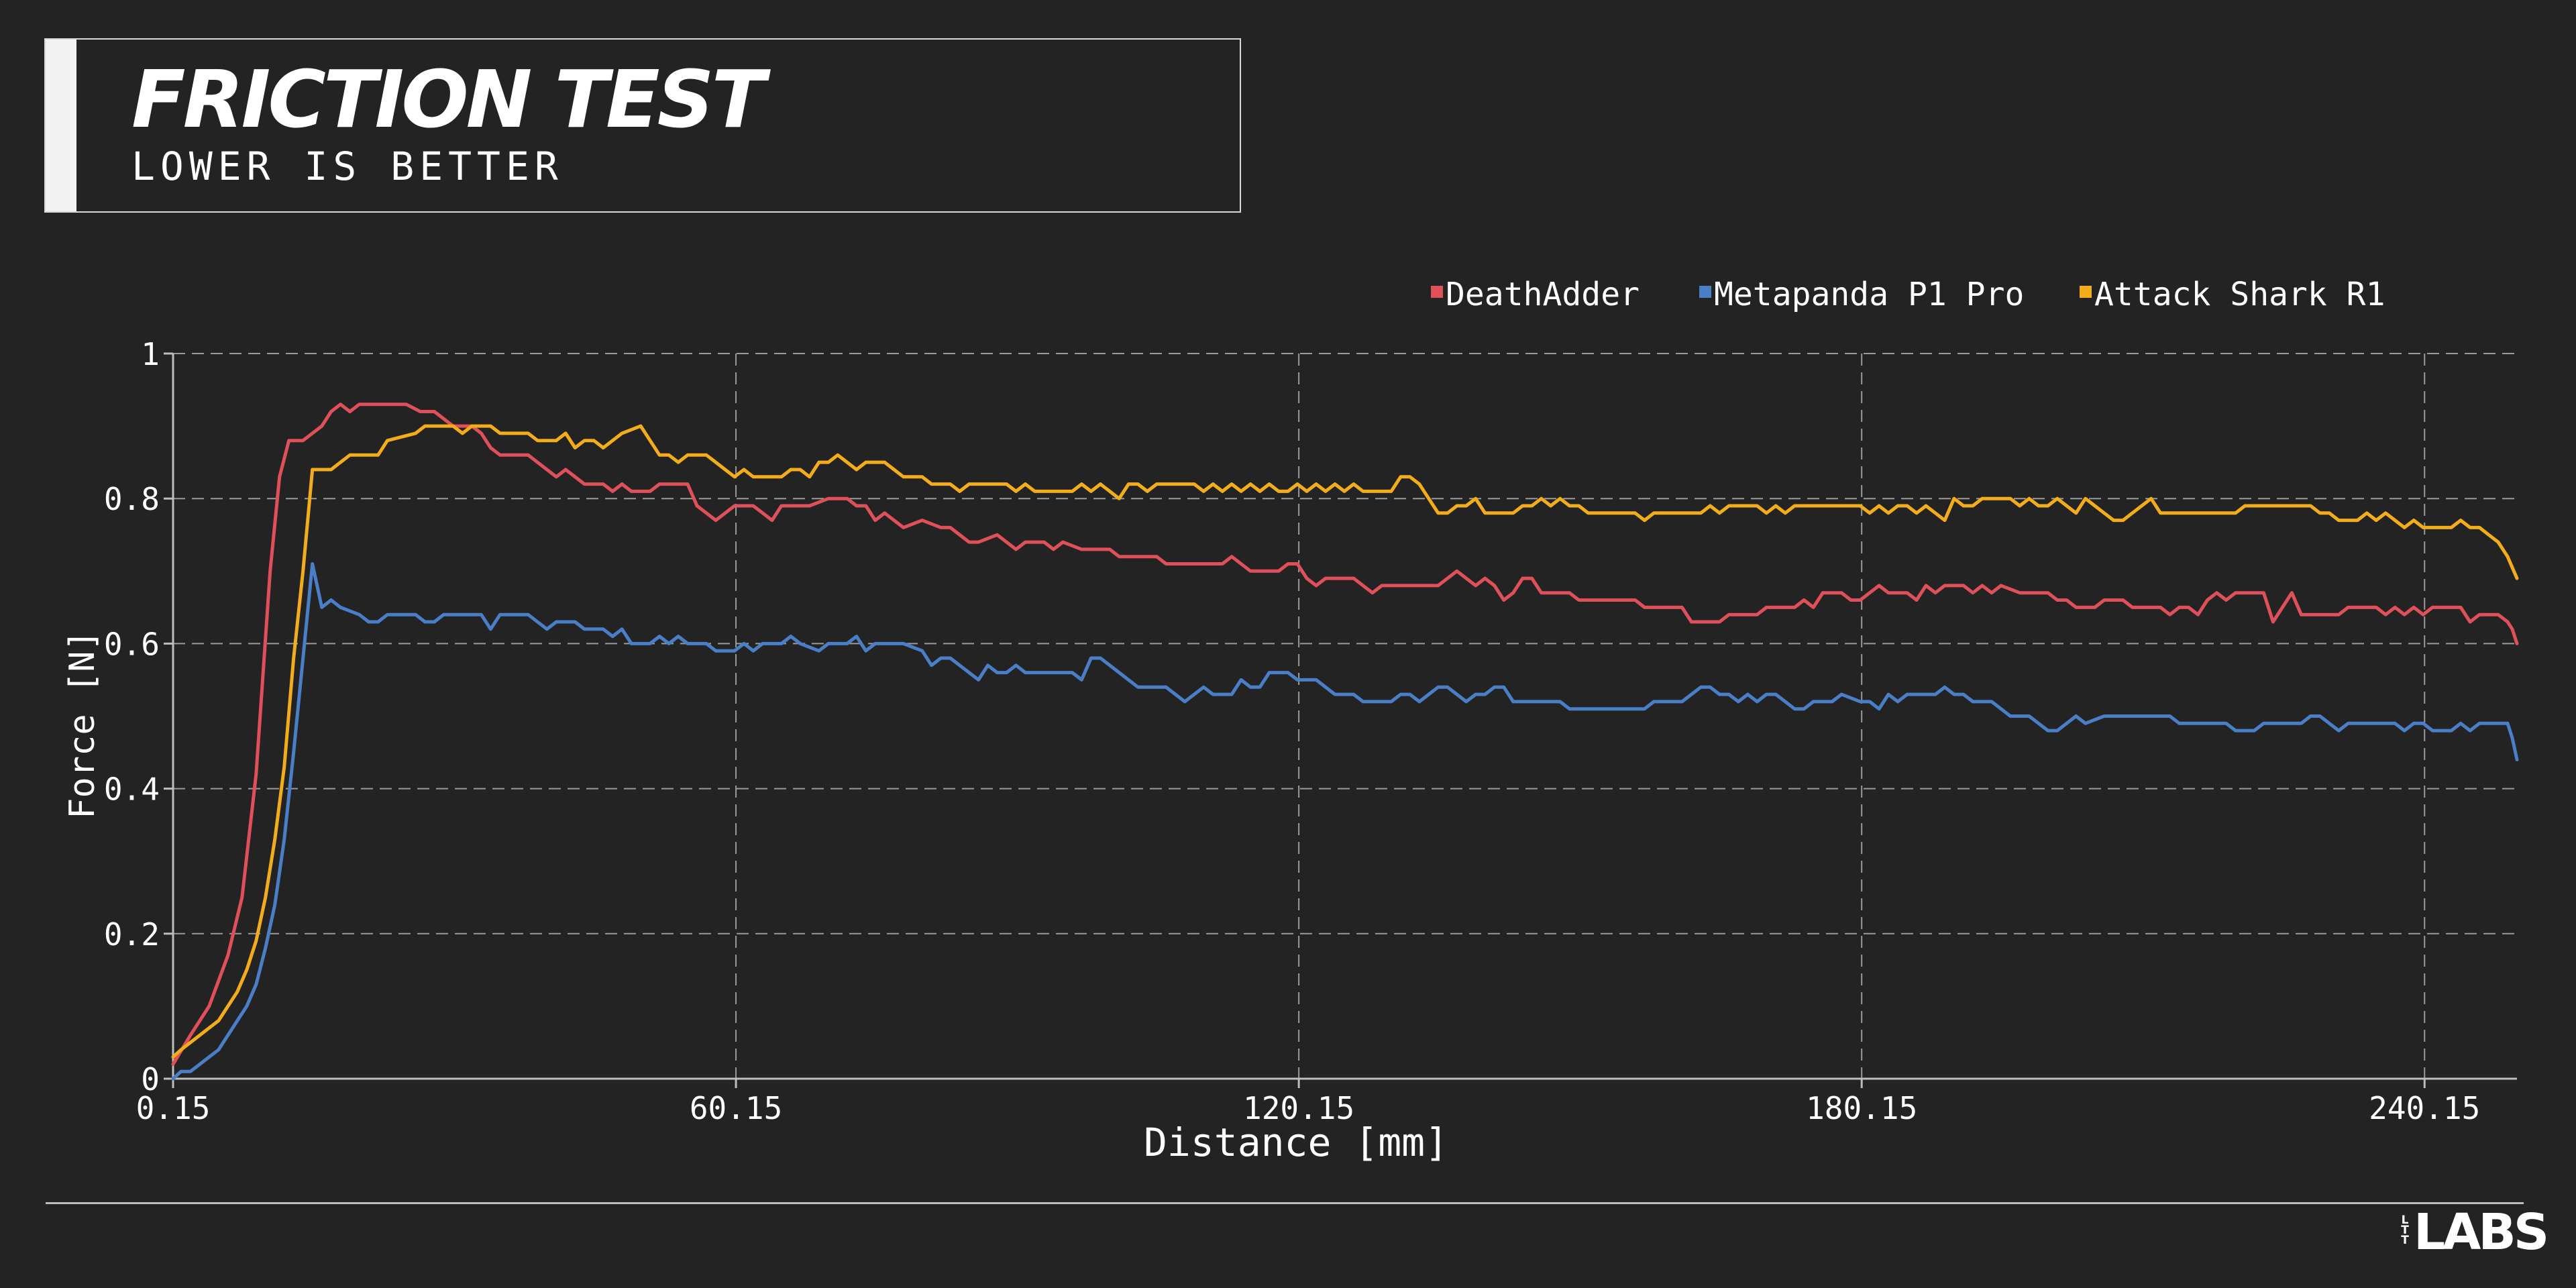 The height and width of the screenshot is (1288, 2576). Describe the element at coordinates (132, 789) in the screenshot. I see `y-tick-label: 0.4` at that location.